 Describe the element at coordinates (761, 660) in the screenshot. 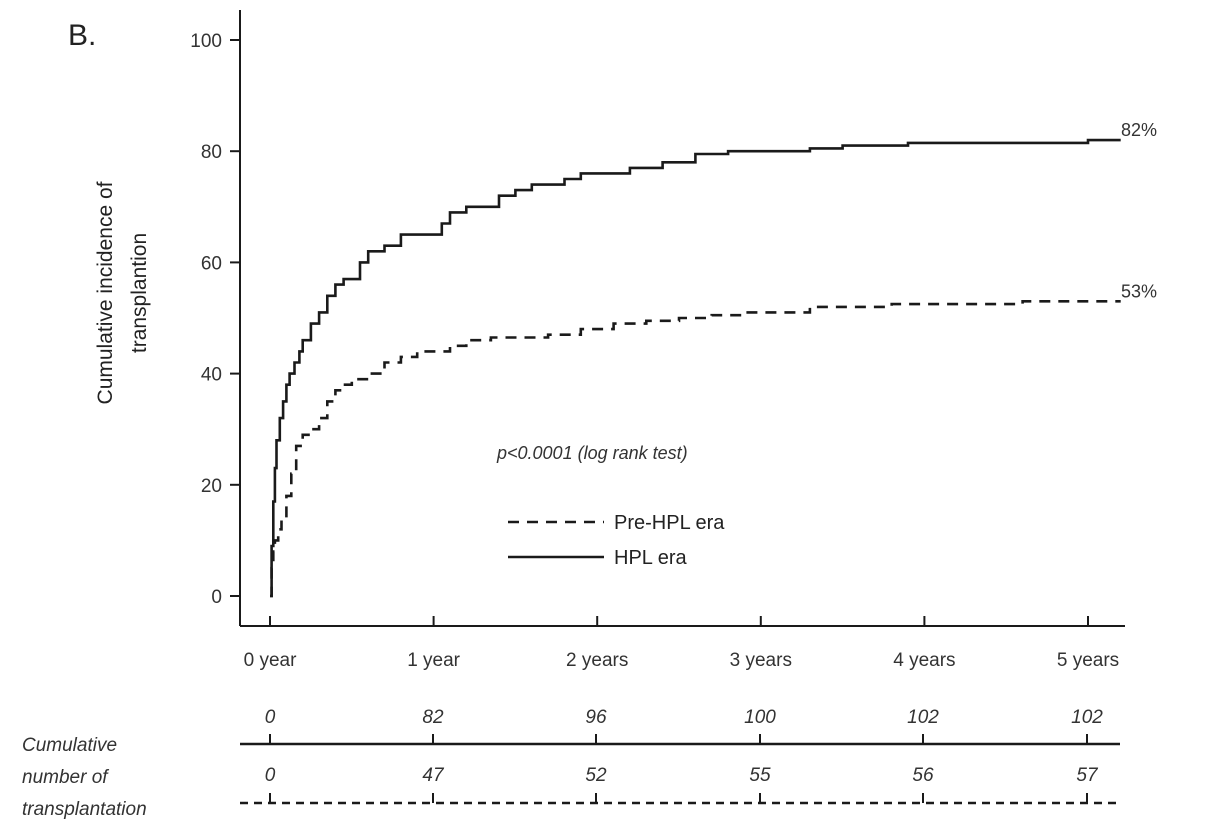

I see `x-tick-label: 3 years` at that location.